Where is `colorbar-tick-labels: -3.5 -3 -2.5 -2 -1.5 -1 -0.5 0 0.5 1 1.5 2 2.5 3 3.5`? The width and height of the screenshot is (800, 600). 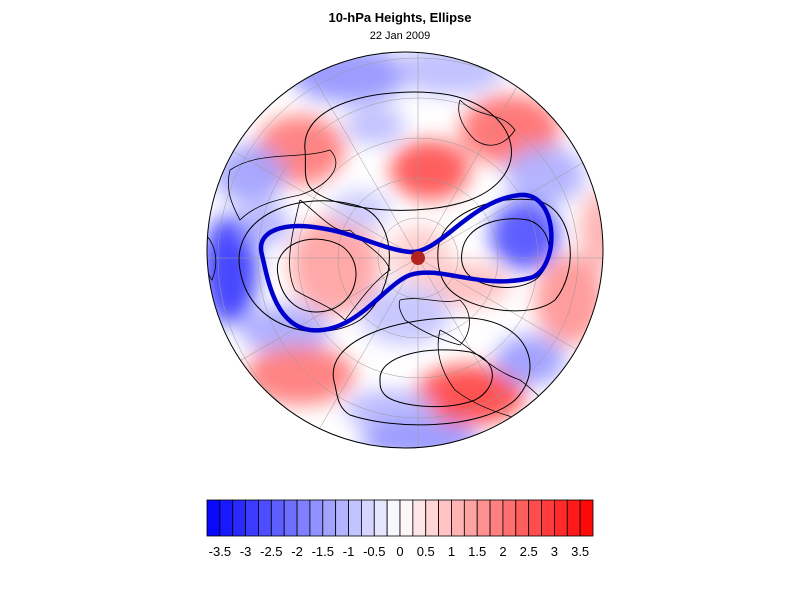
colorbar-tick-labels: -3.5 -3 -2.5 -2 -1.5 -1 -0.5 0 0.5 1 1.5 2 2.5 3 3.5 is located at coordinates (399, 551).